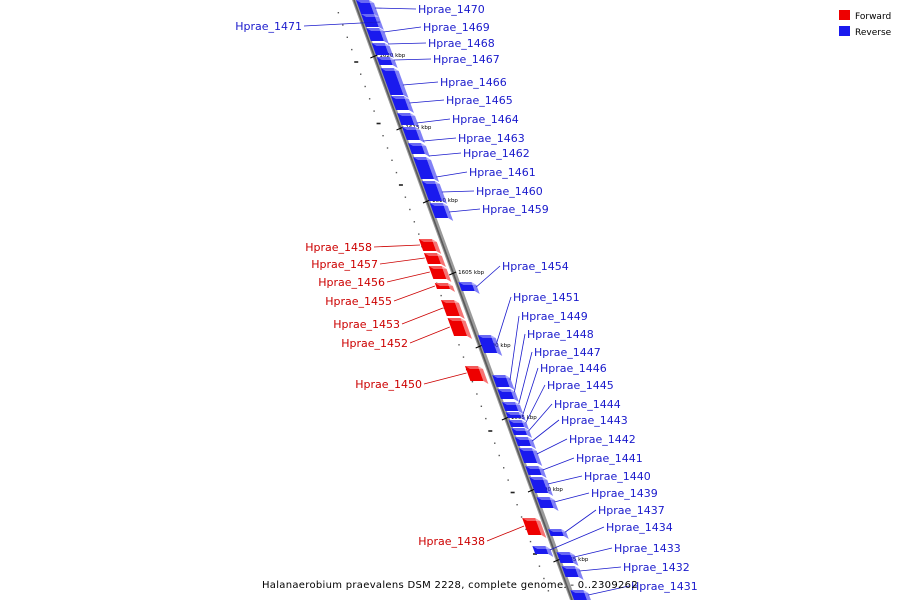 This screenshot has height=600, width=900. I want to click on gene-label: Hprae_1457, so click(344, 264).